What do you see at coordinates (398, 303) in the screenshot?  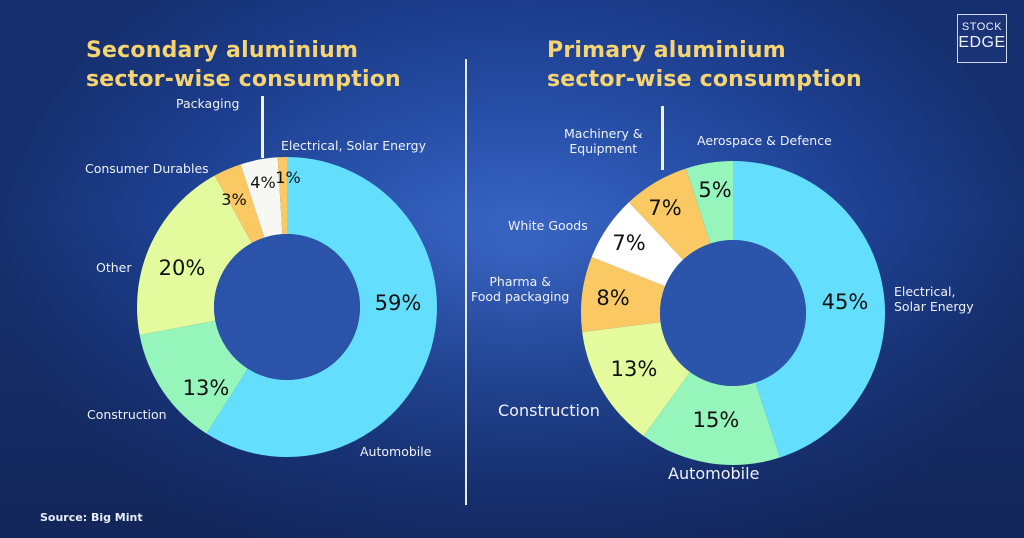 I see `pct-automobile: 59%` at bounding box center [398, 303].